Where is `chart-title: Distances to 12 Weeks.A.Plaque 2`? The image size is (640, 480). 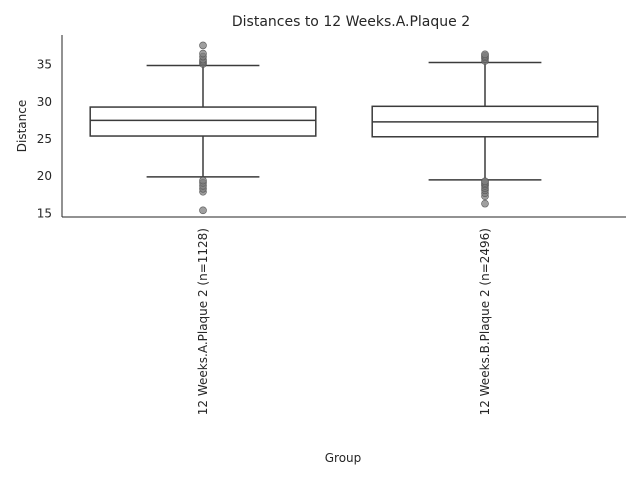 chart-title: Distances to 12 Weeks.A.Plaque 2 is located at coordinates (351, 22).